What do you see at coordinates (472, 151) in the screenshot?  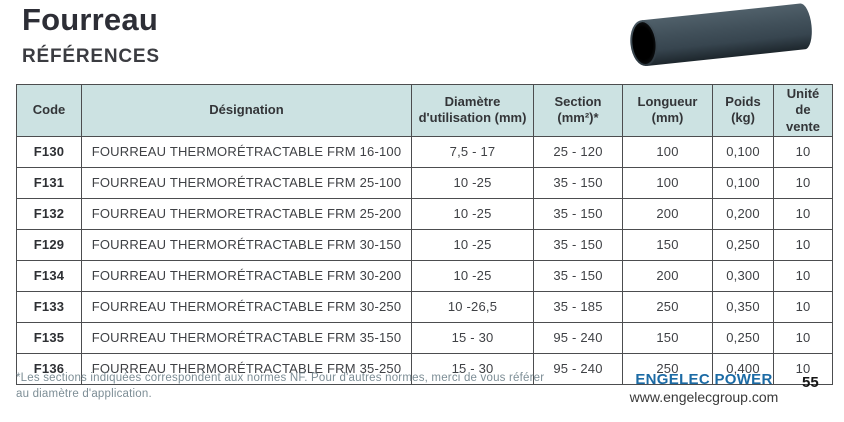 I see `cell-diametre: 7,5 - 17` at bounding box center [472, 151].